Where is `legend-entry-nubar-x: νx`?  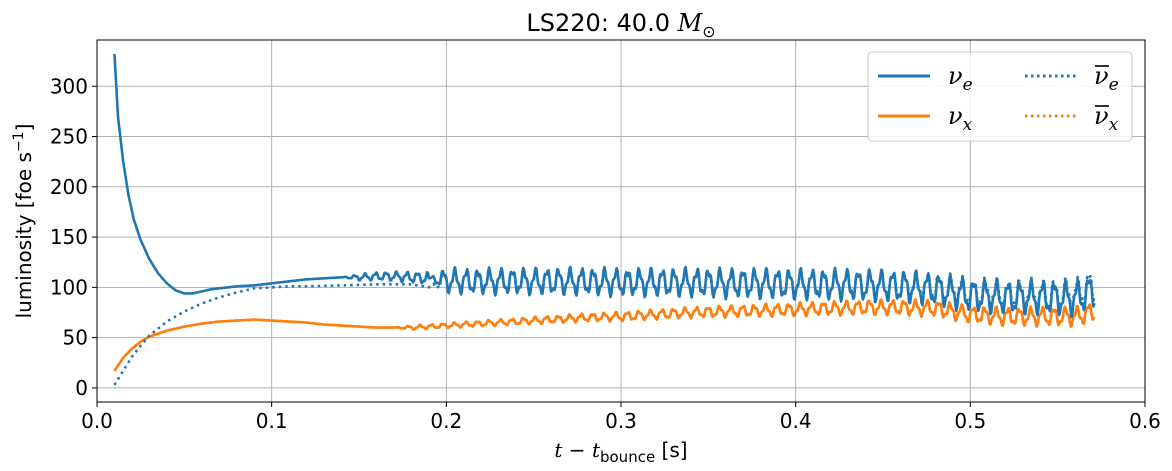
legend-entry-nubar-x: νx is located at coordinates (1072, 118).